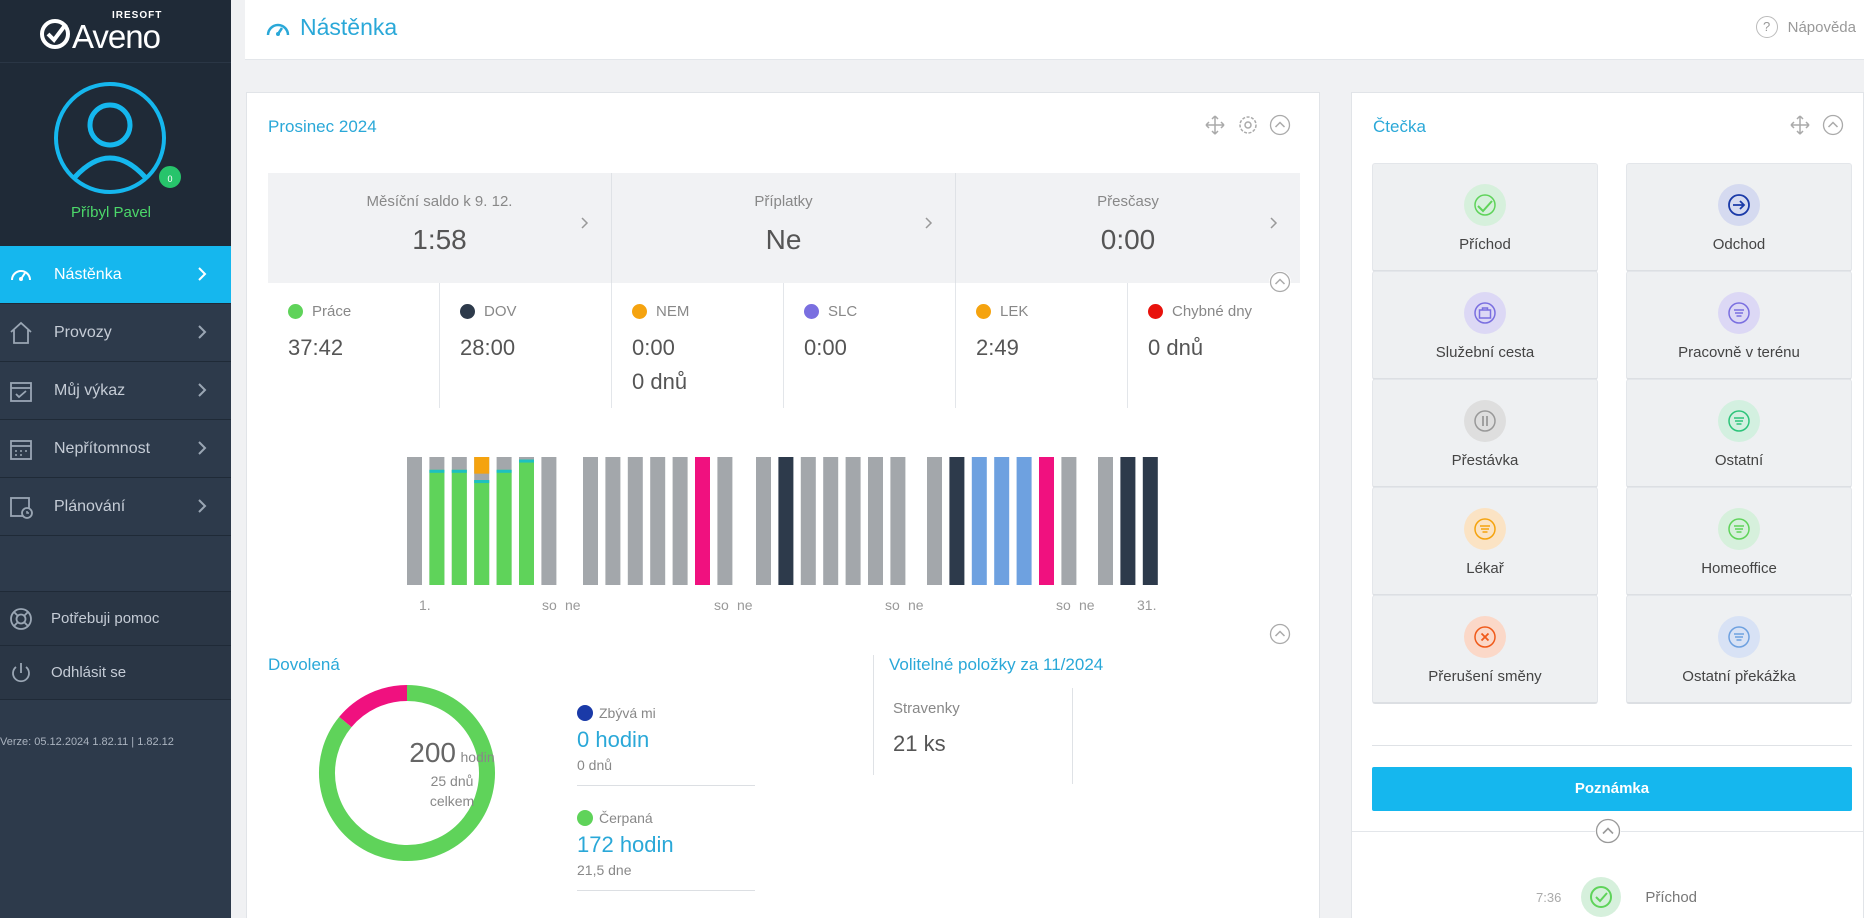 Image resolution: width=1864 pixels, height=918 pixels. I want to click on summary-label: Přesčasy, so click(1128, 201).